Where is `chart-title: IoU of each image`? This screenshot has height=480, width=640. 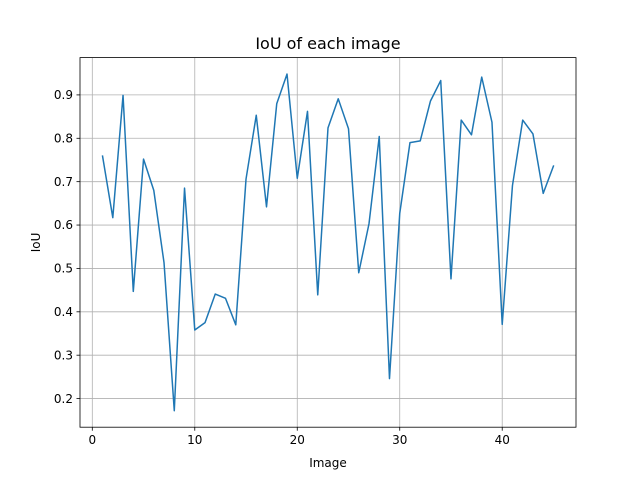
chart-title: IoU of each image is located at coordinates (327, 43).